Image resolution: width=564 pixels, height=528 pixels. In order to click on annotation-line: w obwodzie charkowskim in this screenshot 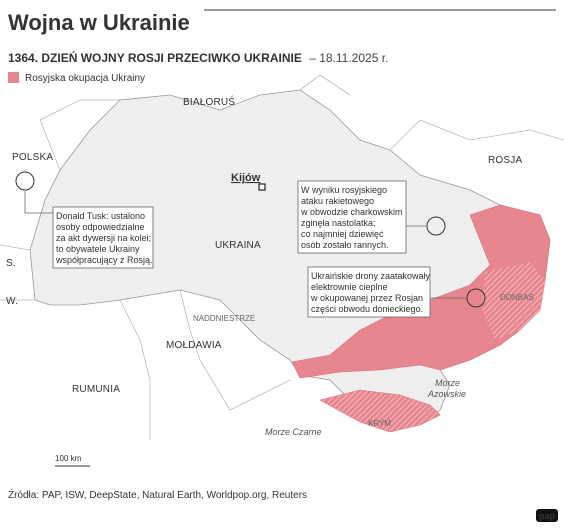, I will do `click(351, 212)`.